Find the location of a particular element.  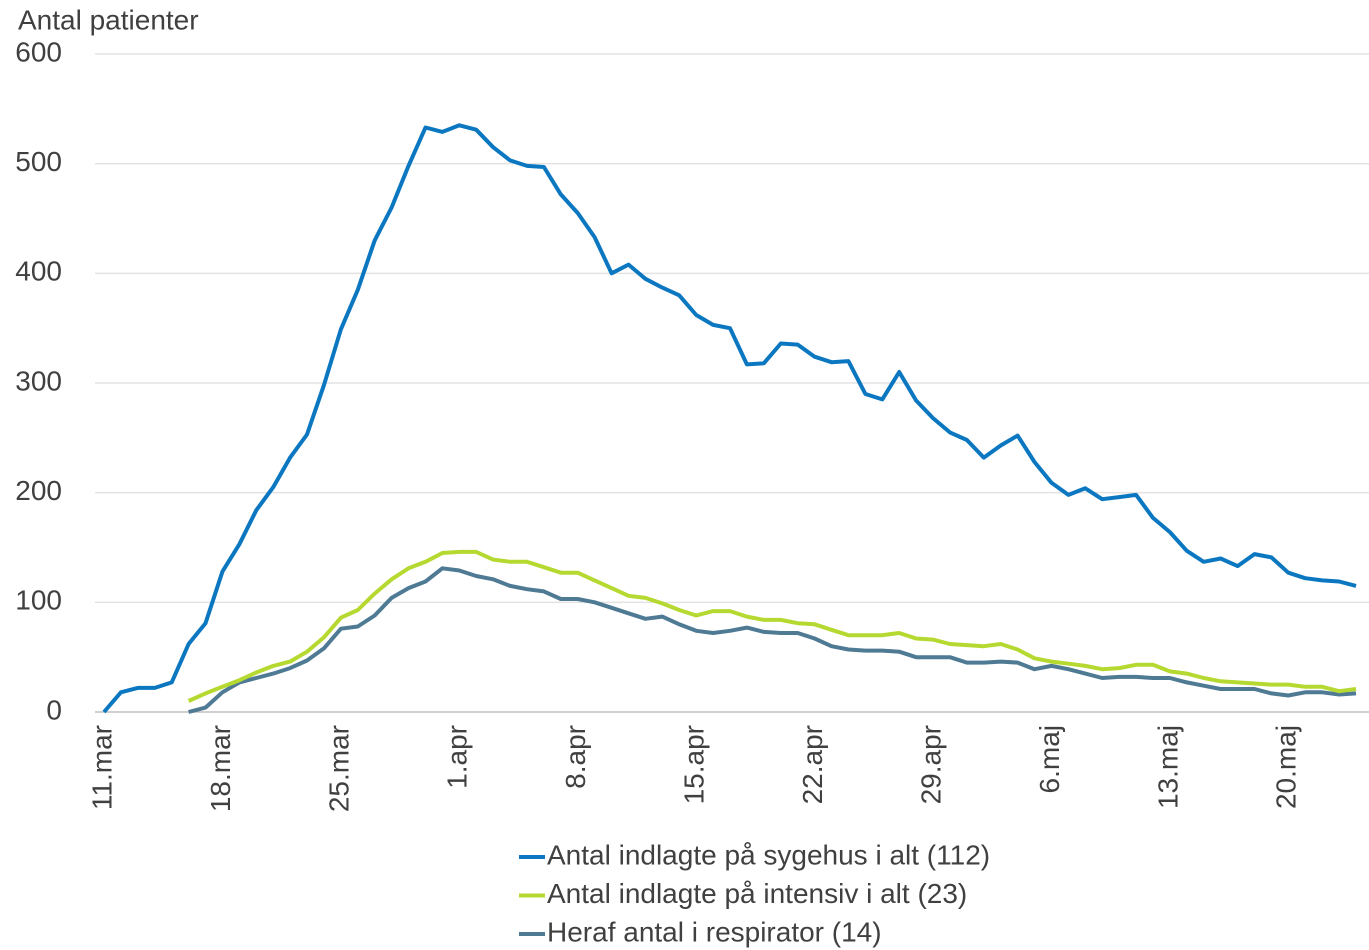

x-tick-label: 8.apr is located at coordinates (575, 757).